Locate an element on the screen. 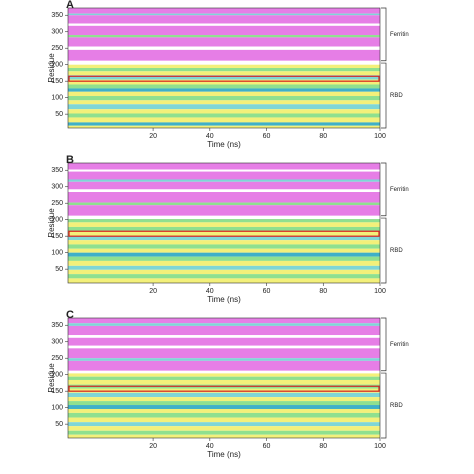  panel-letter: A is located at coordinates (70, 5).